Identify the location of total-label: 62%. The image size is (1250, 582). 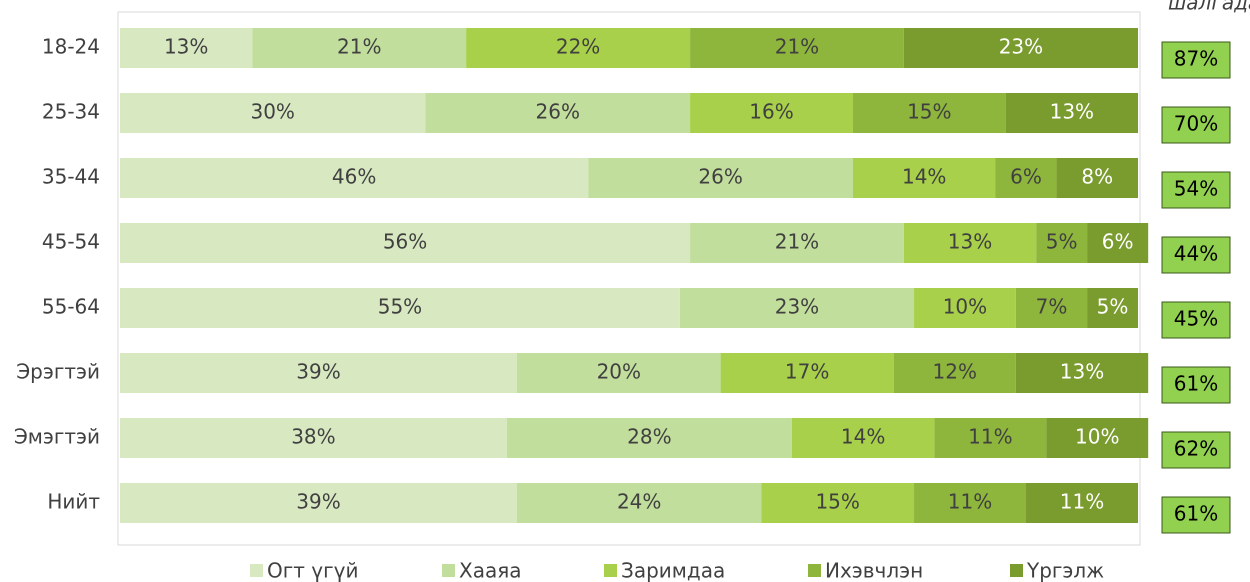
(1196, 449).